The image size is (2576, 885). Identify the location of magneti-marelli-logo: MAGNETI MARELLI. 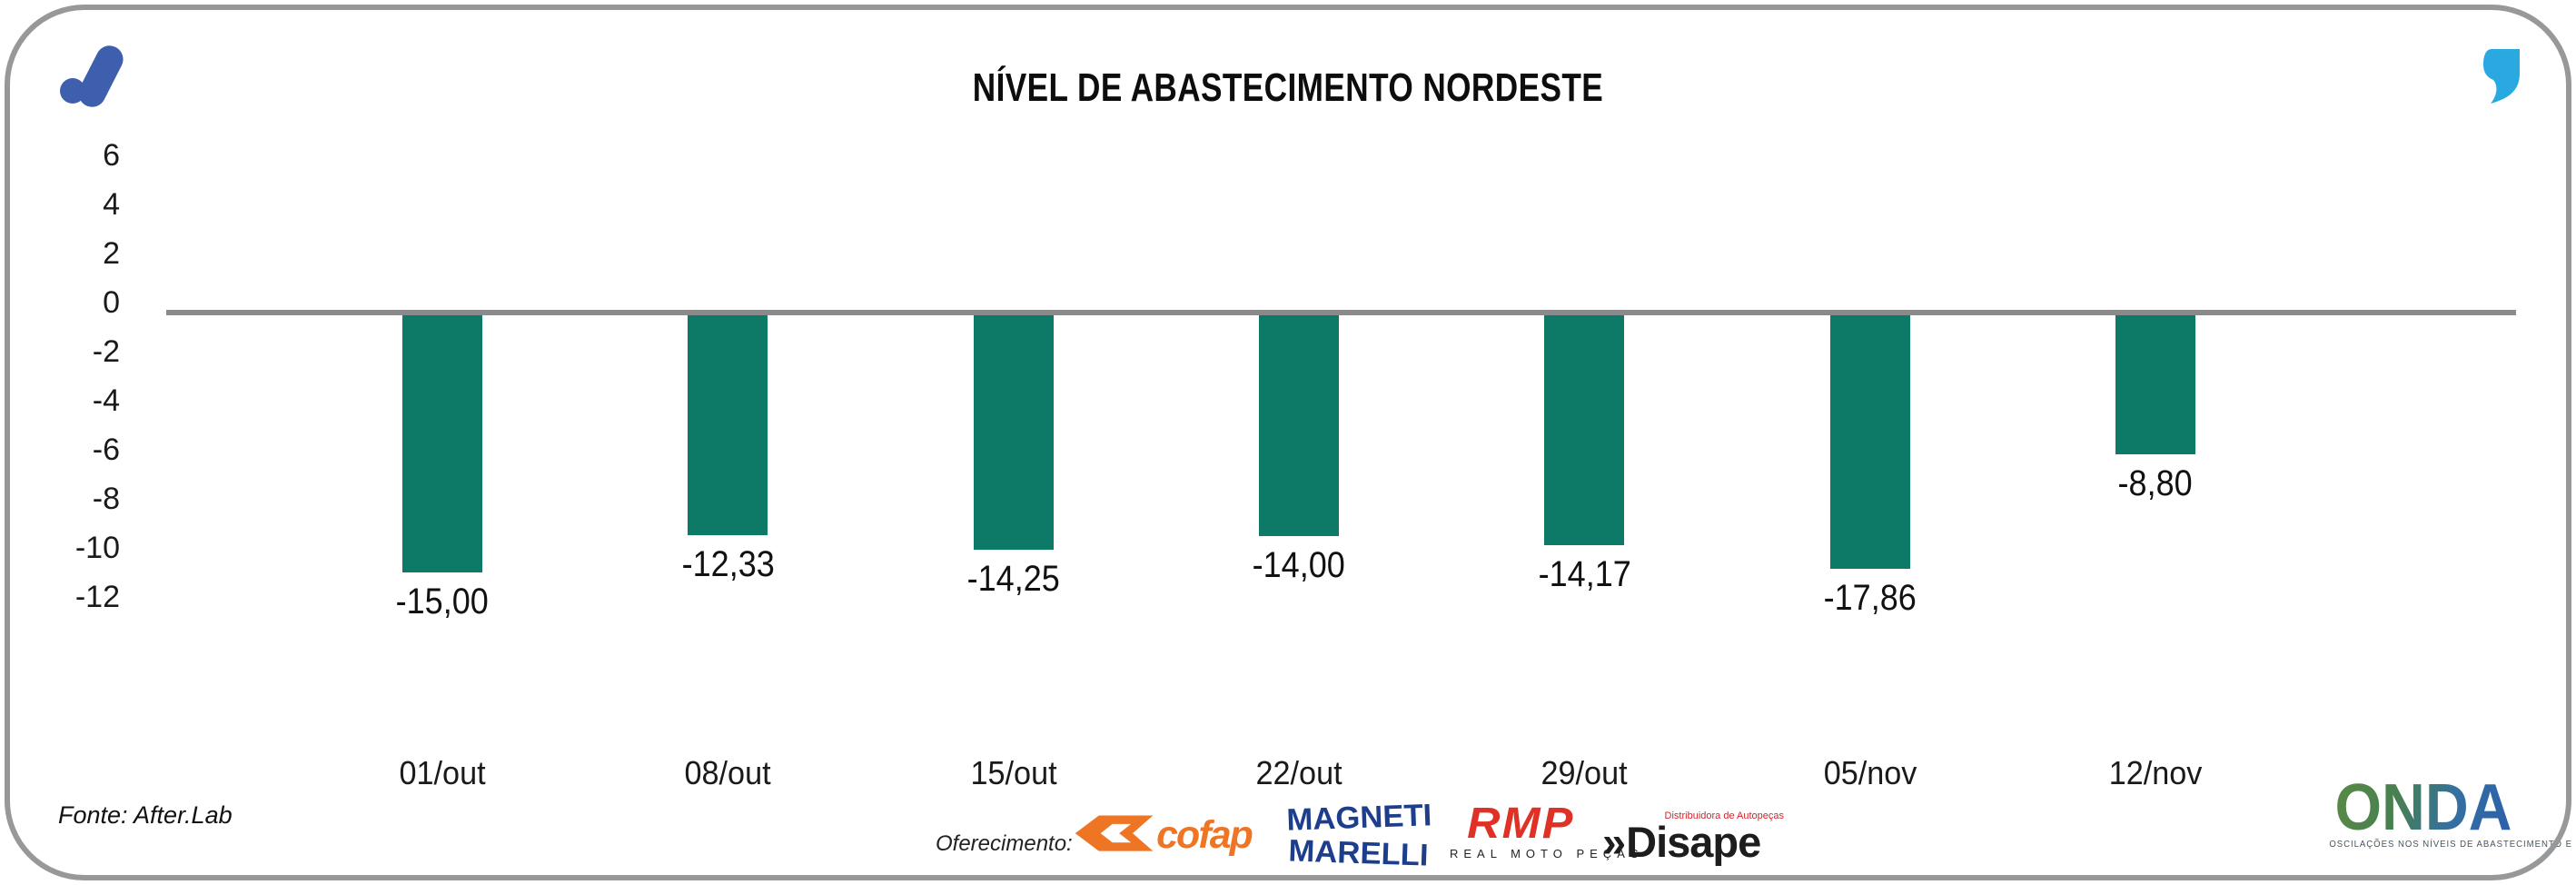
(1358, 837).